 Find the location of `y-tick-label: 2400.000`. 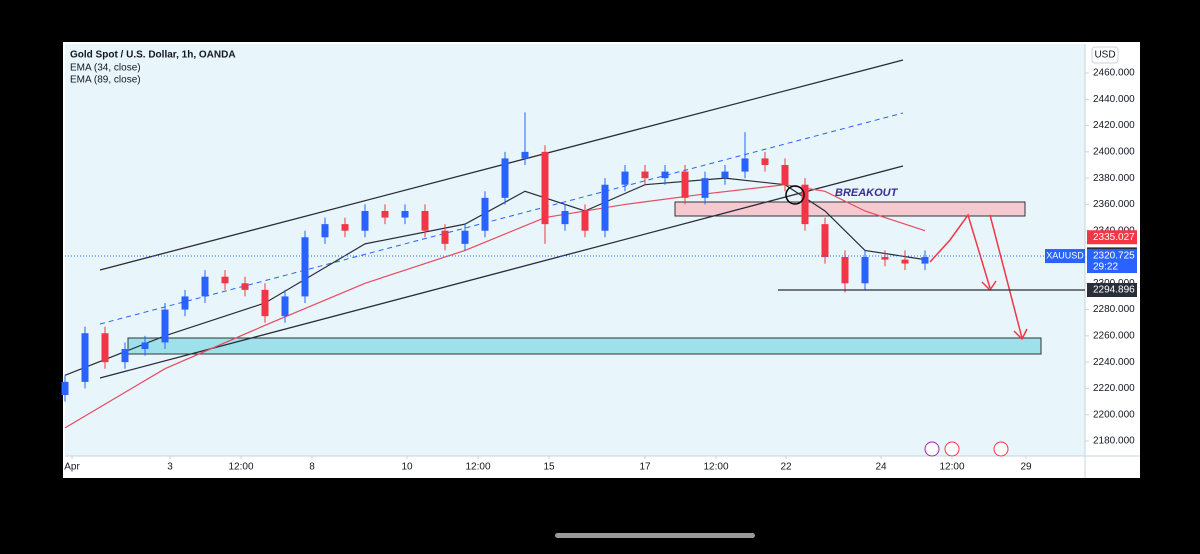

y-tick-label: 2400.000 is located at coordinates (1114, 151).